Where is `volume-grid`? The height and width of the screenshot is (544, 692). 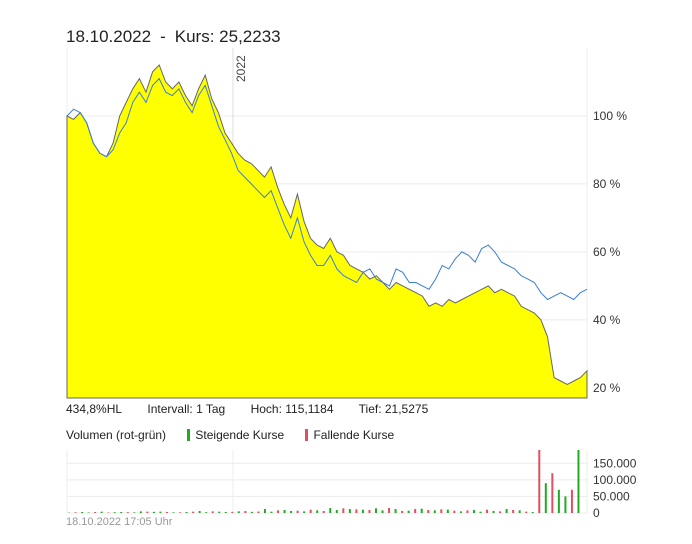
volume-grid is located at coordinates (327, 482).